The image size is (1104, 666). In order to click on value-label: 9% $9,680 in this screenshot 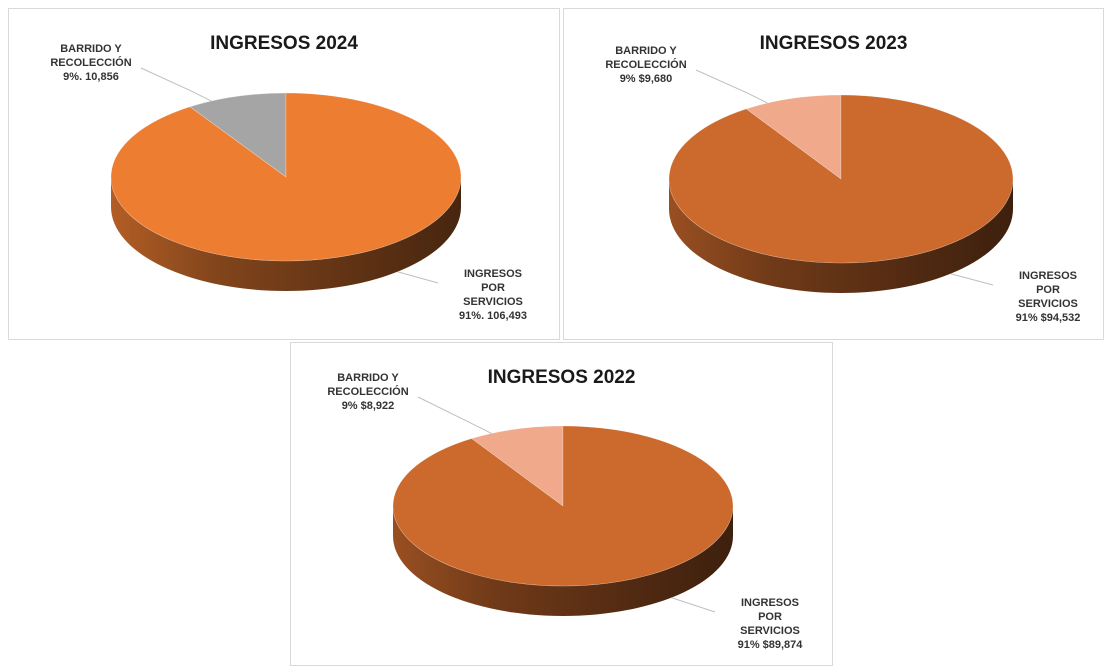, I will do `click(646, 79)`.